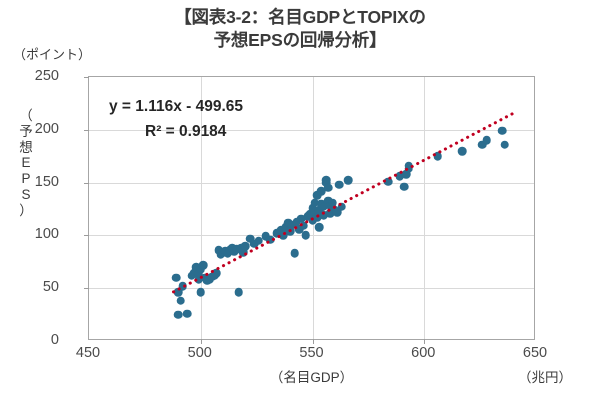 This screenshot has height=403, width=600. I want to click on y-axis-title-char: ）, so click(26, 210).